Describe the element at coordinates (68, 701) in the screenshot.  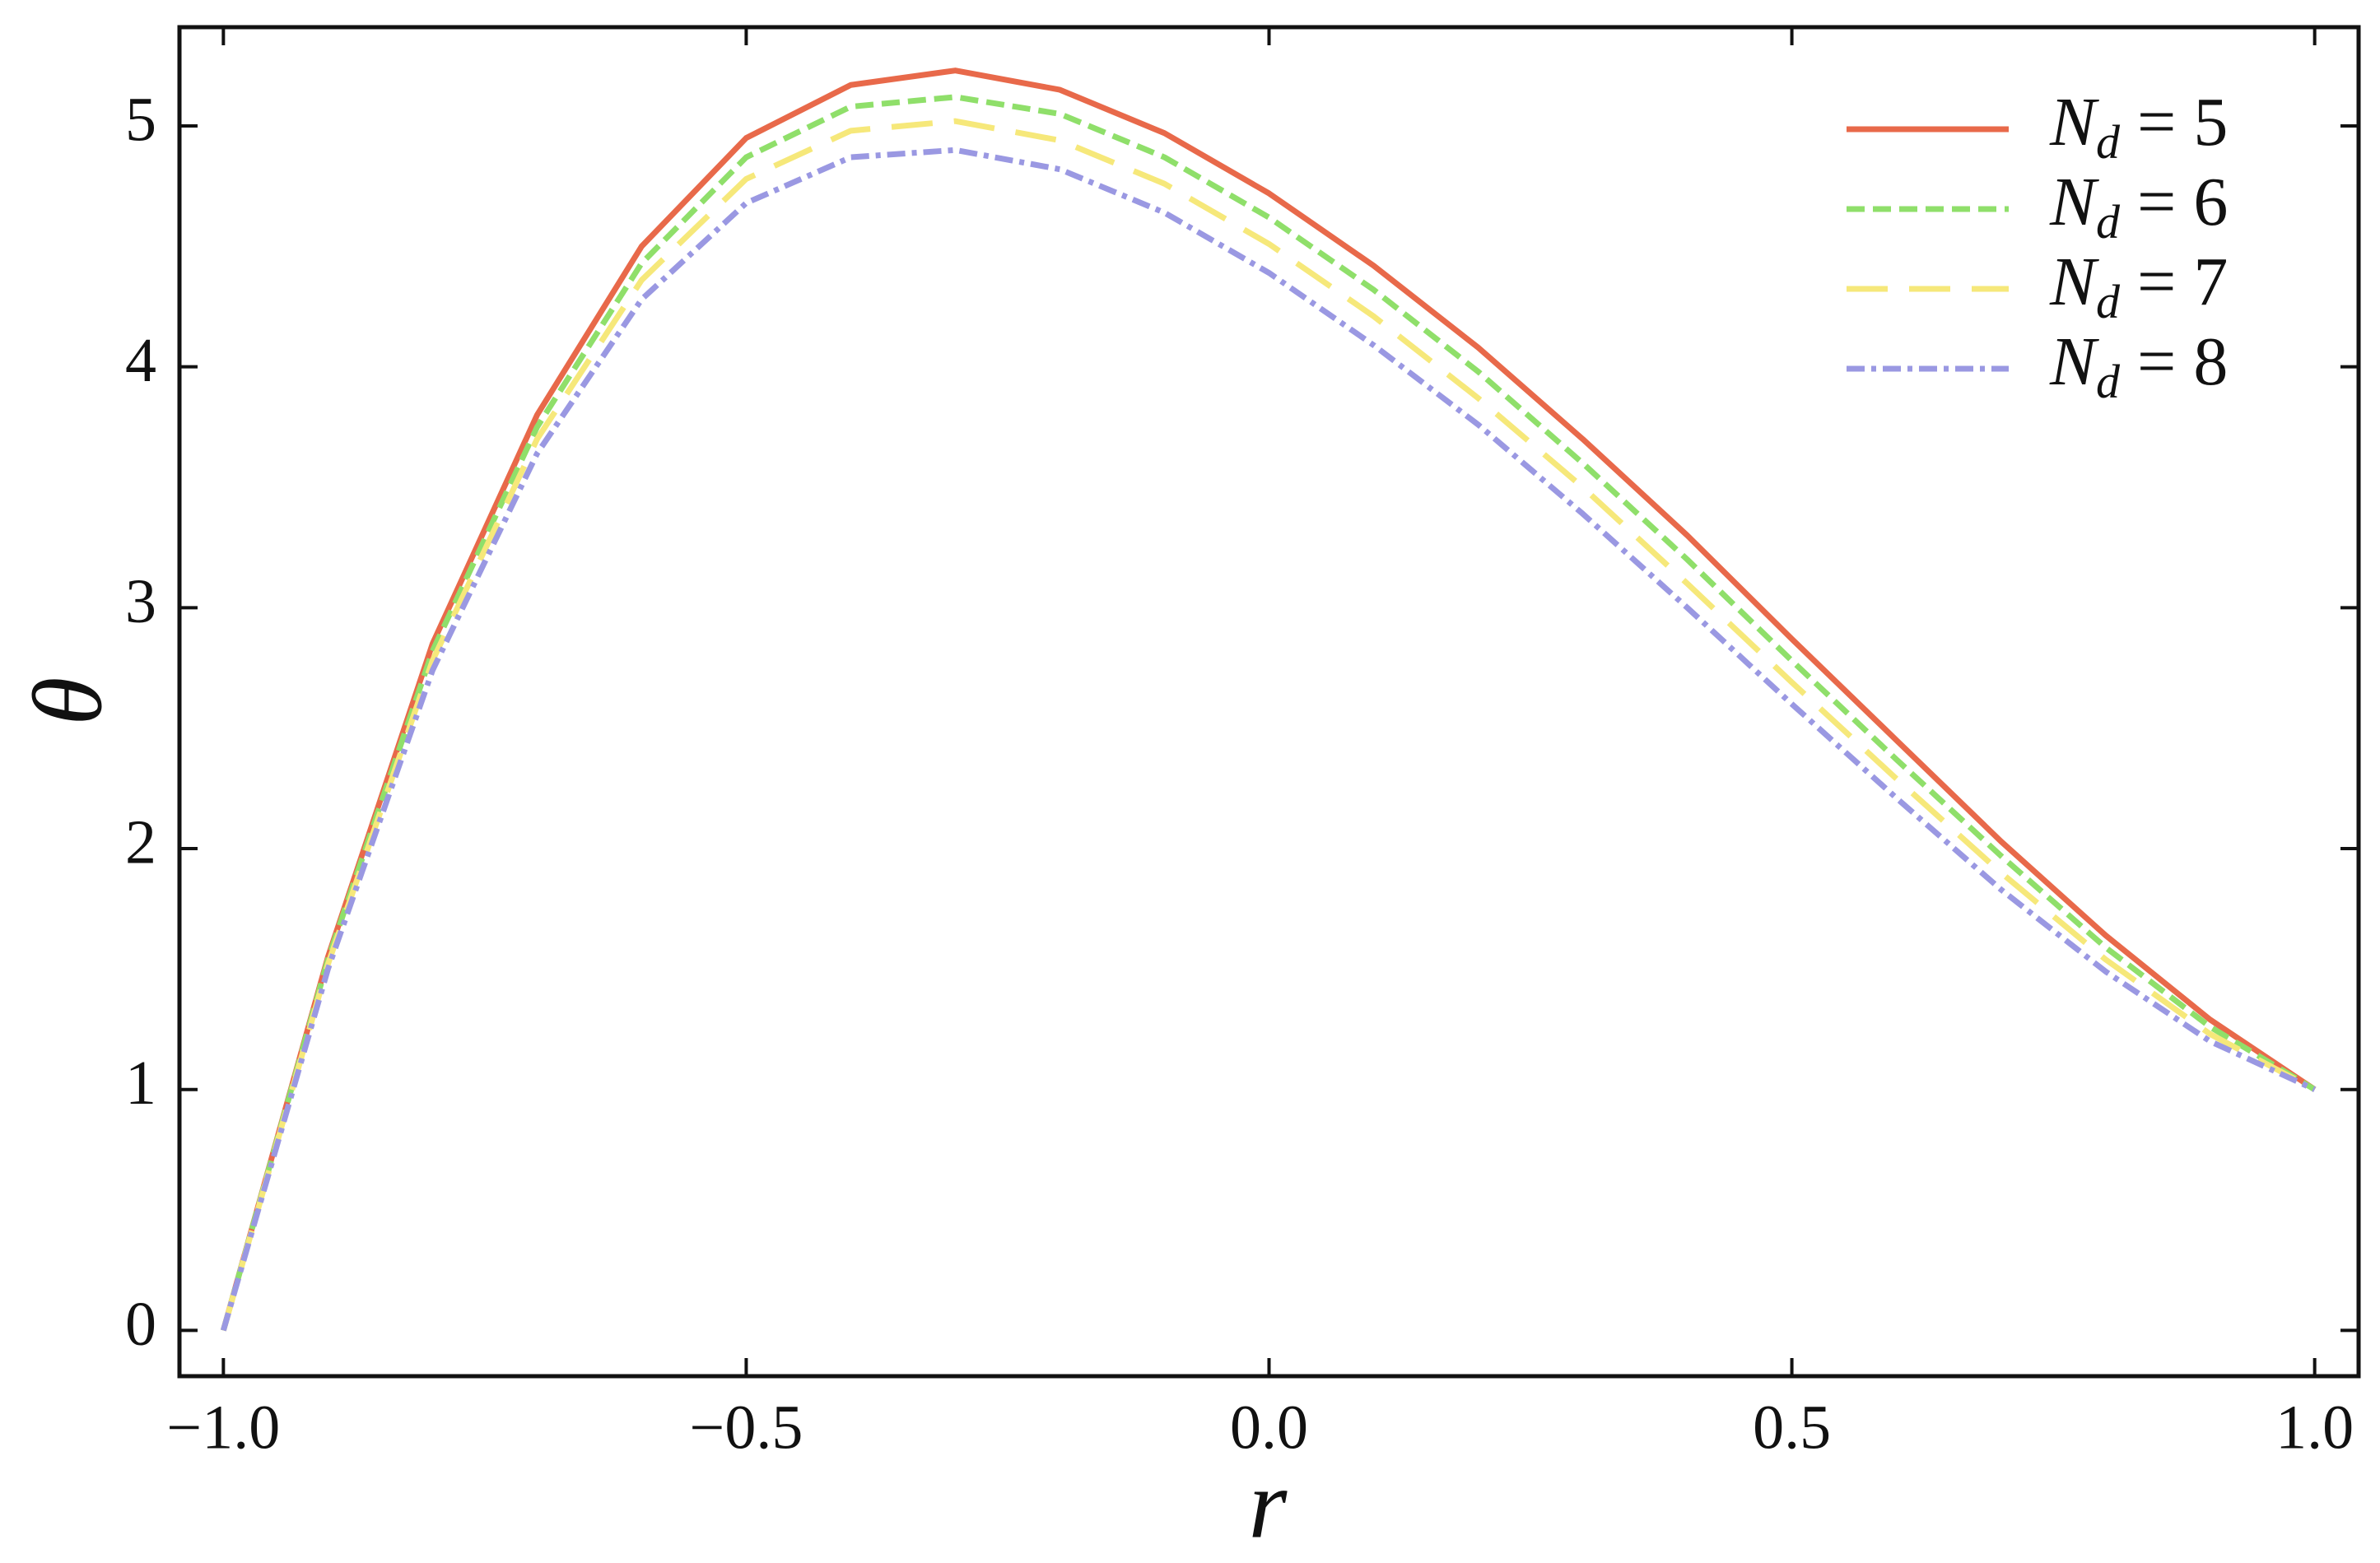
I see `y-axis-label: θ` at that location.